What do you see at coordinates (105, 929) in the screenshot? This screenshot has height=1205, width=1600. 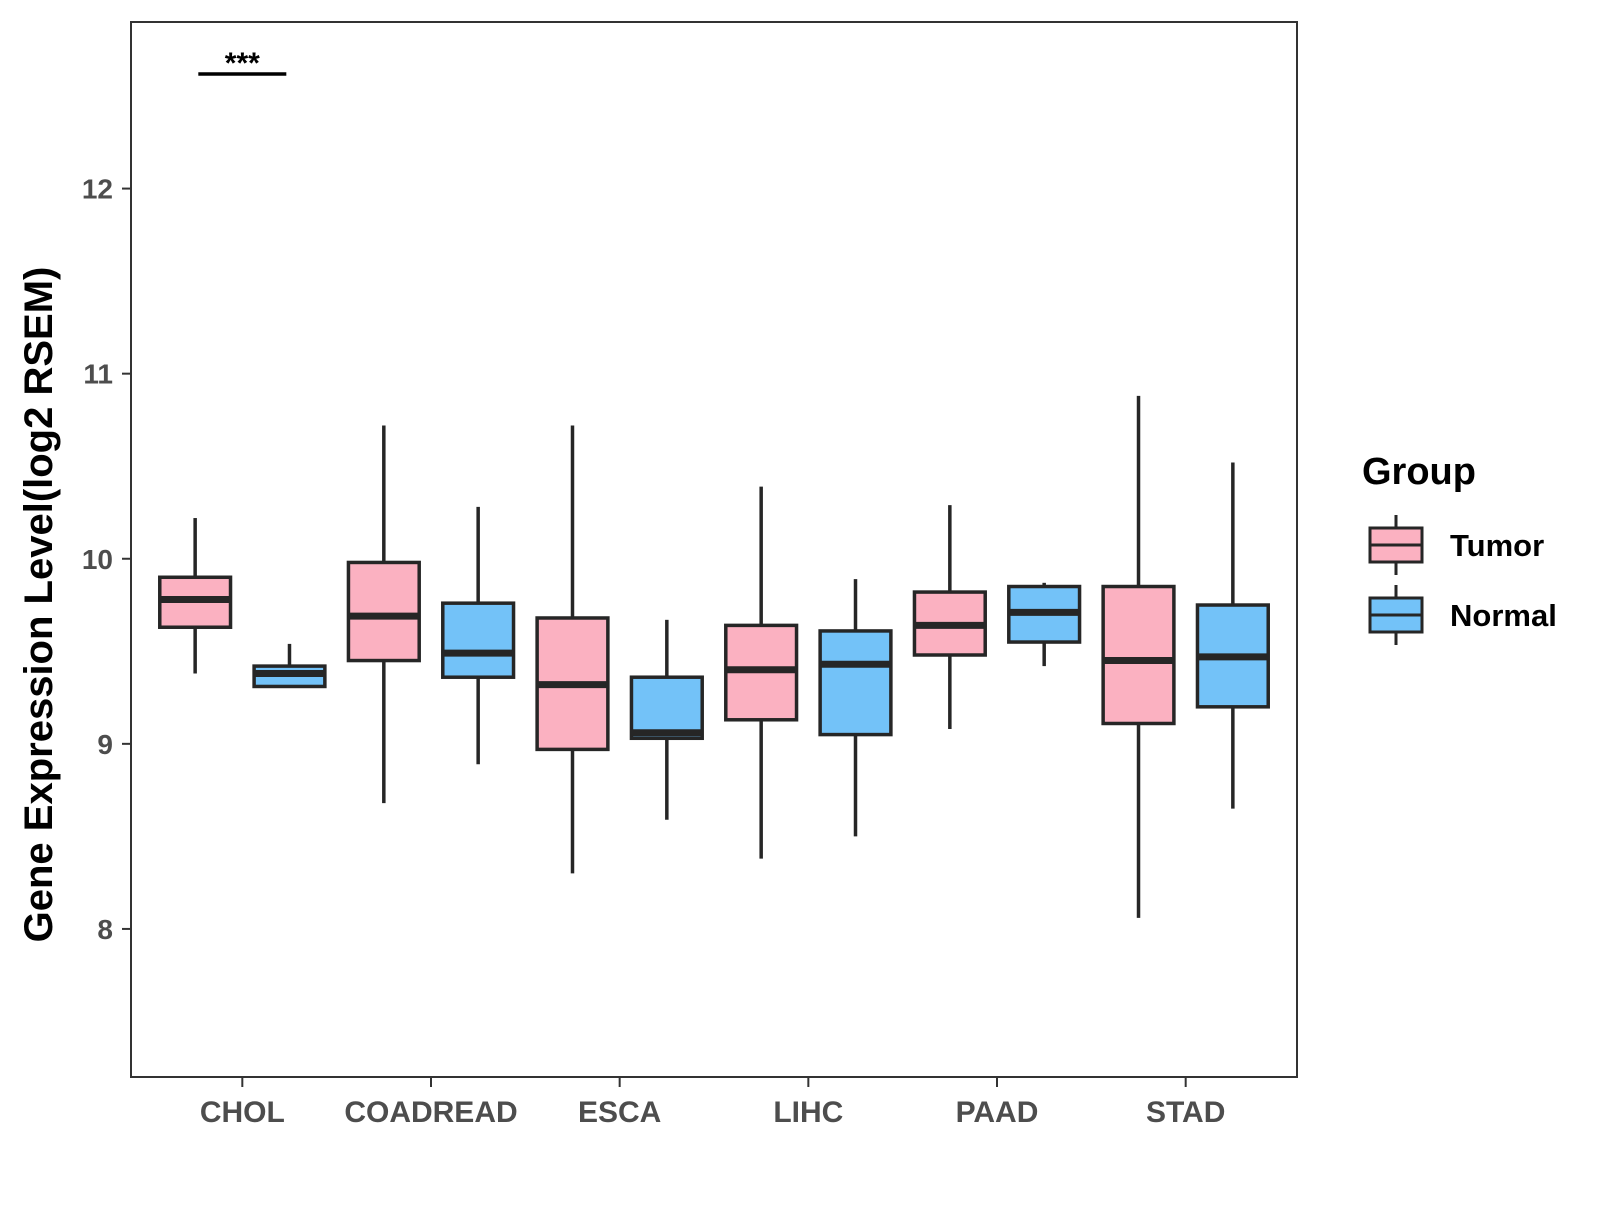 I see `y-tick-label: 8` at bounding box center [105, 929].